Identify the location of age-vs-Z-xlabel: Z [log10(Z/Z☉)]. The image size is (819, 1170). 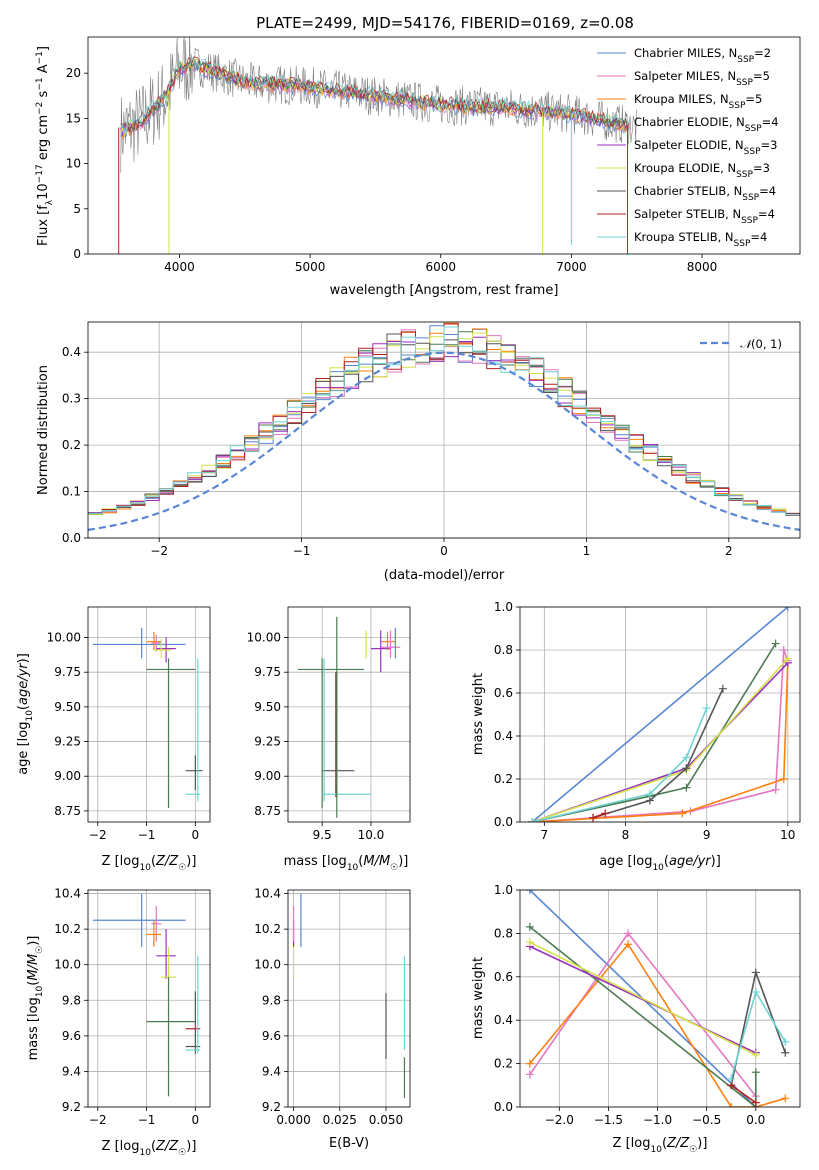
(149, 863).